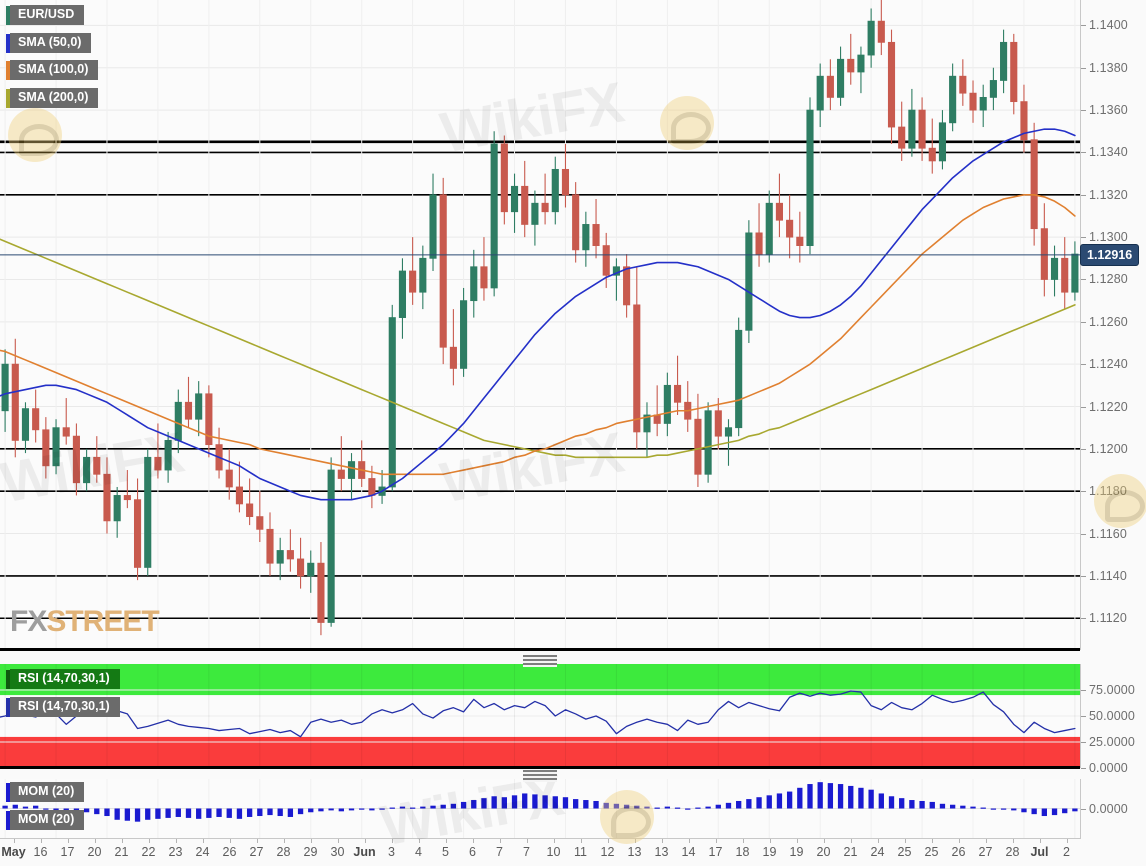  What do you see at coordinates (8, 15) in the screenshot?
I see `legend-swatch-eurusd` at bounding box center [8, 15].